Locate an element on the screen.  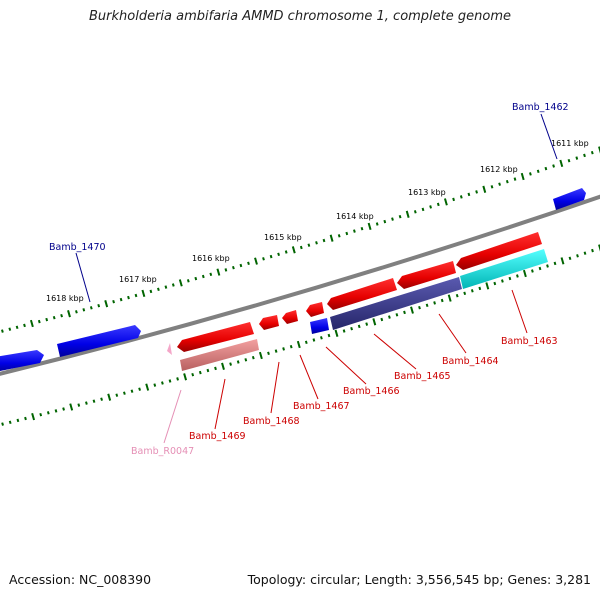
gene-label-bamb-1463: Bamb_1463 is located at coordinates (529, 341).